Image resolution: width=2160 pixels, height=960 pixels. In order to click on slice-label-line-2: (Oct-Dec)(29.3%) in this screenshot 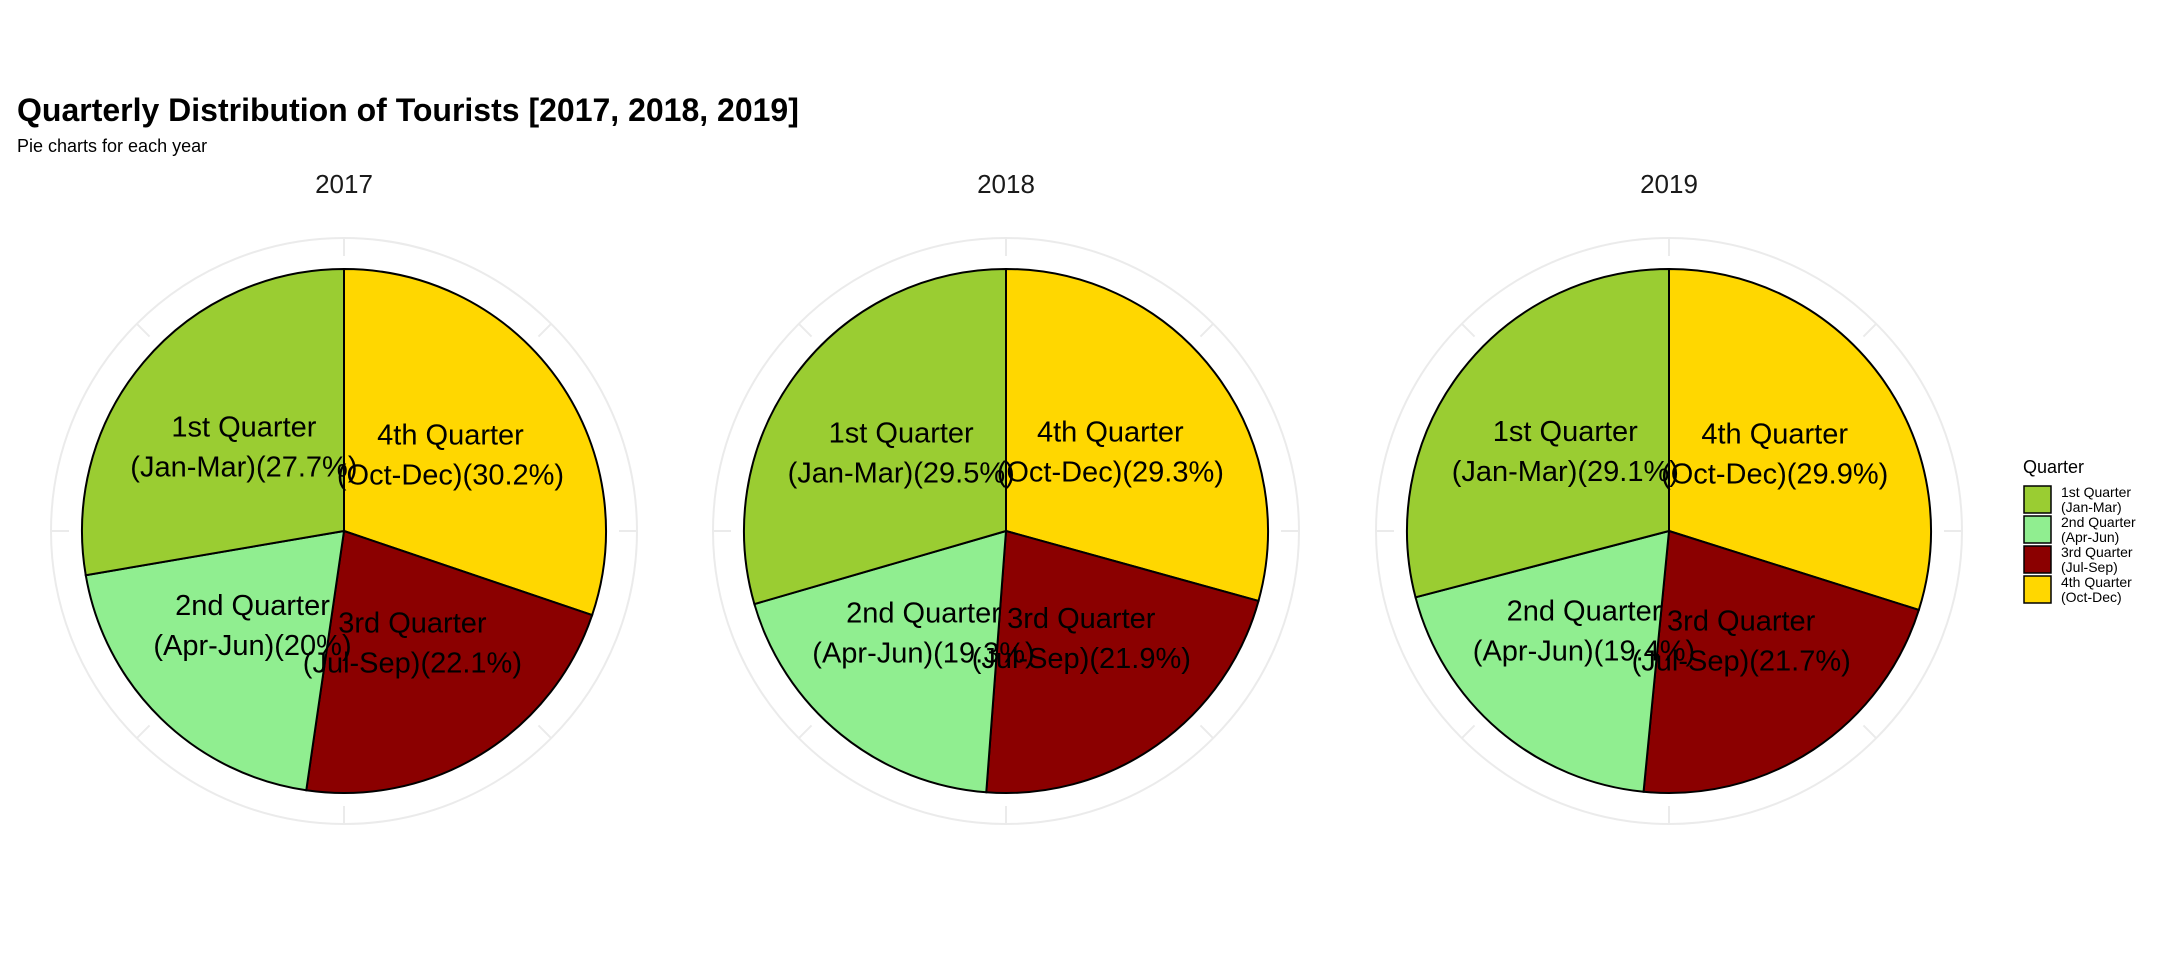, I will do `click(1110, 473)`.